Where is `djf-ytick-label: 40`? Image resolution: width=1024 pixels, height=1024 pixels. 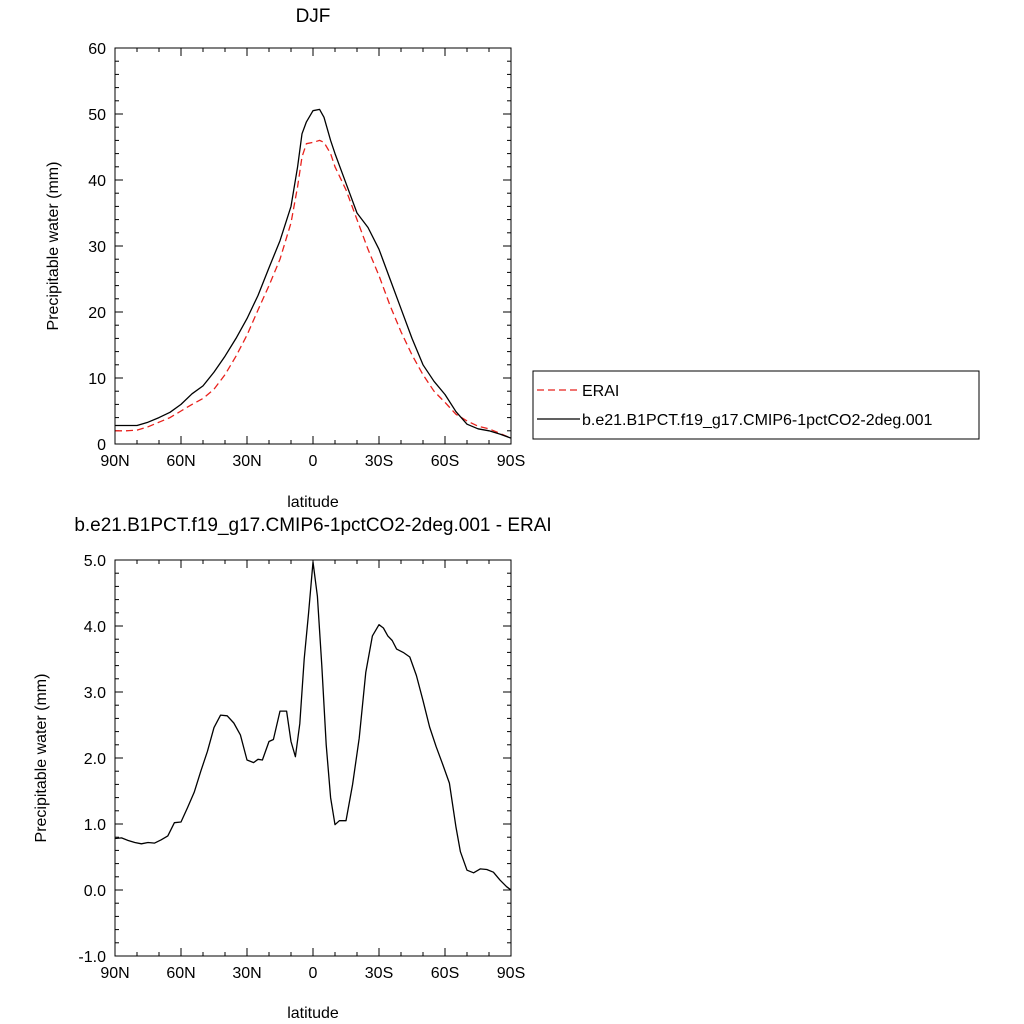 djf-ytick-label: 40 is located at coordinates (97, 181).